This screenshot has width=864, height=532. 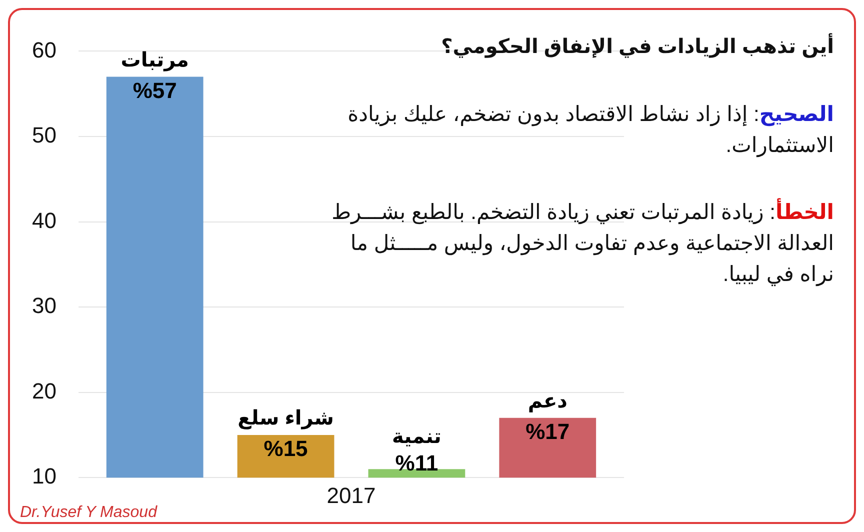 What do you see at coordinates (88, 513) in the screenshot?
I see `text: Dr.Yusef Y Masoud` at bounding box center [88, 513].